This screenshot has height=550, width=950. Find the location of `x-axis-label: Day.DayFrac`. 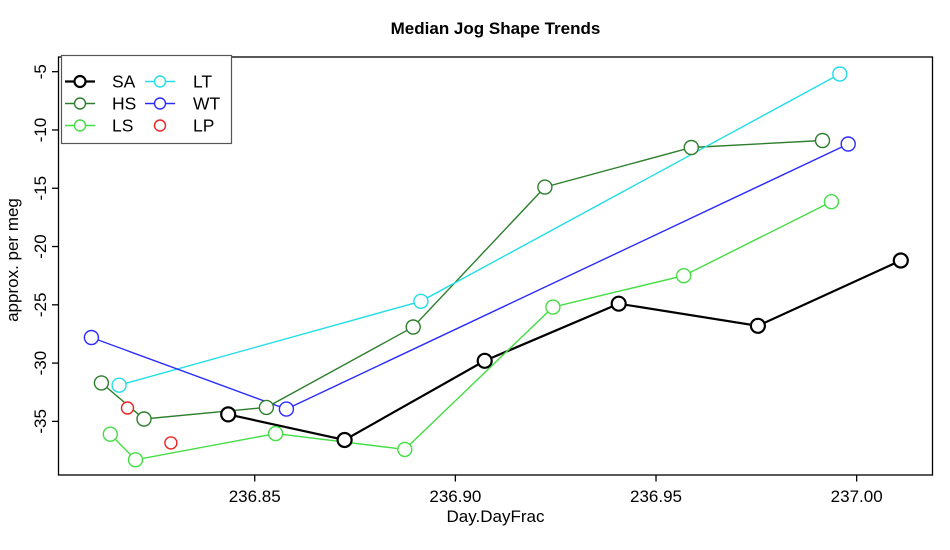

x-axis-label: Day.DayFrac is located at coordinates (495, 516).